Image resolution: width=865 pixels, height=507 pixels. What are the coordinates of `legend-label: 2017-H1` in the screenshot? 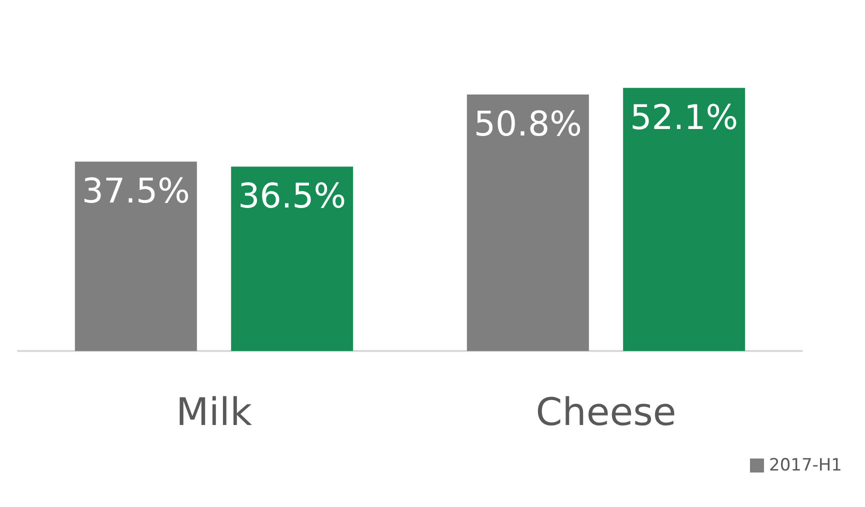 It's located at (805, 466).